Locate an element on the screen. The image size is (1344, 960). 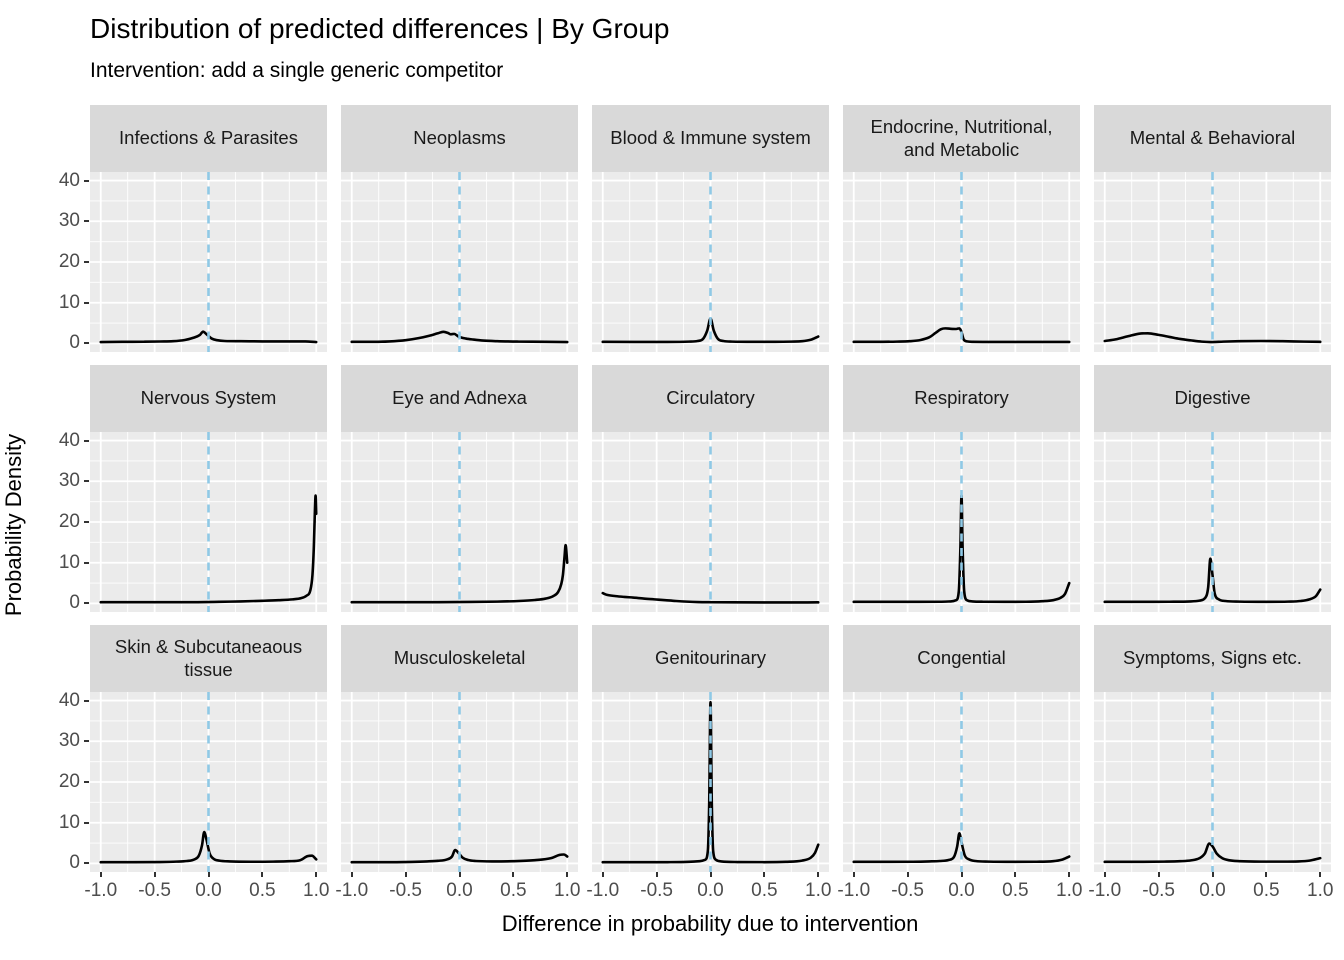
facet-strip: Symptoms, Signs etc. is located at coordinates (1212, 658).